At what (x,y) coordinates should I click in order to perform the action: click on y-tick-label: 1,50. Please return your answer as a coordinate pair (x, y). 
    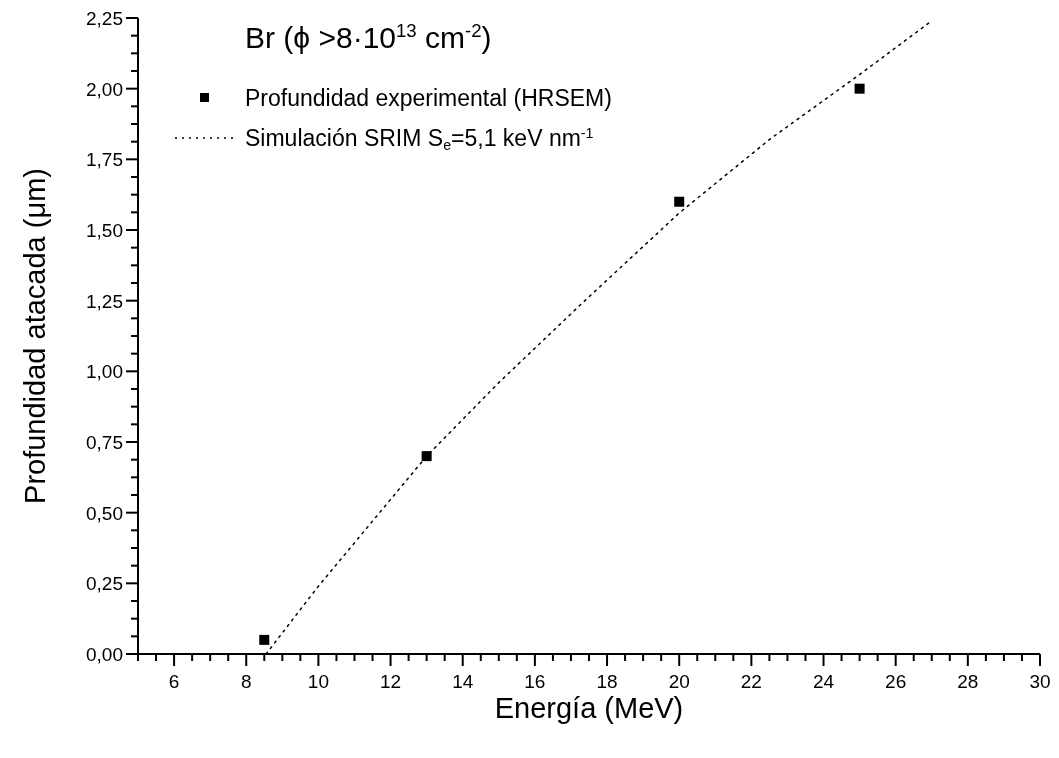
    Looking at the image, I should click on (104, 230).